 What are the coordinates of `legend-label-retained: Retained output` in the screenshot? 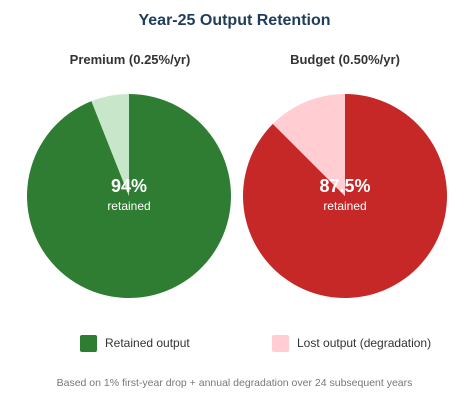 It's located at (147, 343).